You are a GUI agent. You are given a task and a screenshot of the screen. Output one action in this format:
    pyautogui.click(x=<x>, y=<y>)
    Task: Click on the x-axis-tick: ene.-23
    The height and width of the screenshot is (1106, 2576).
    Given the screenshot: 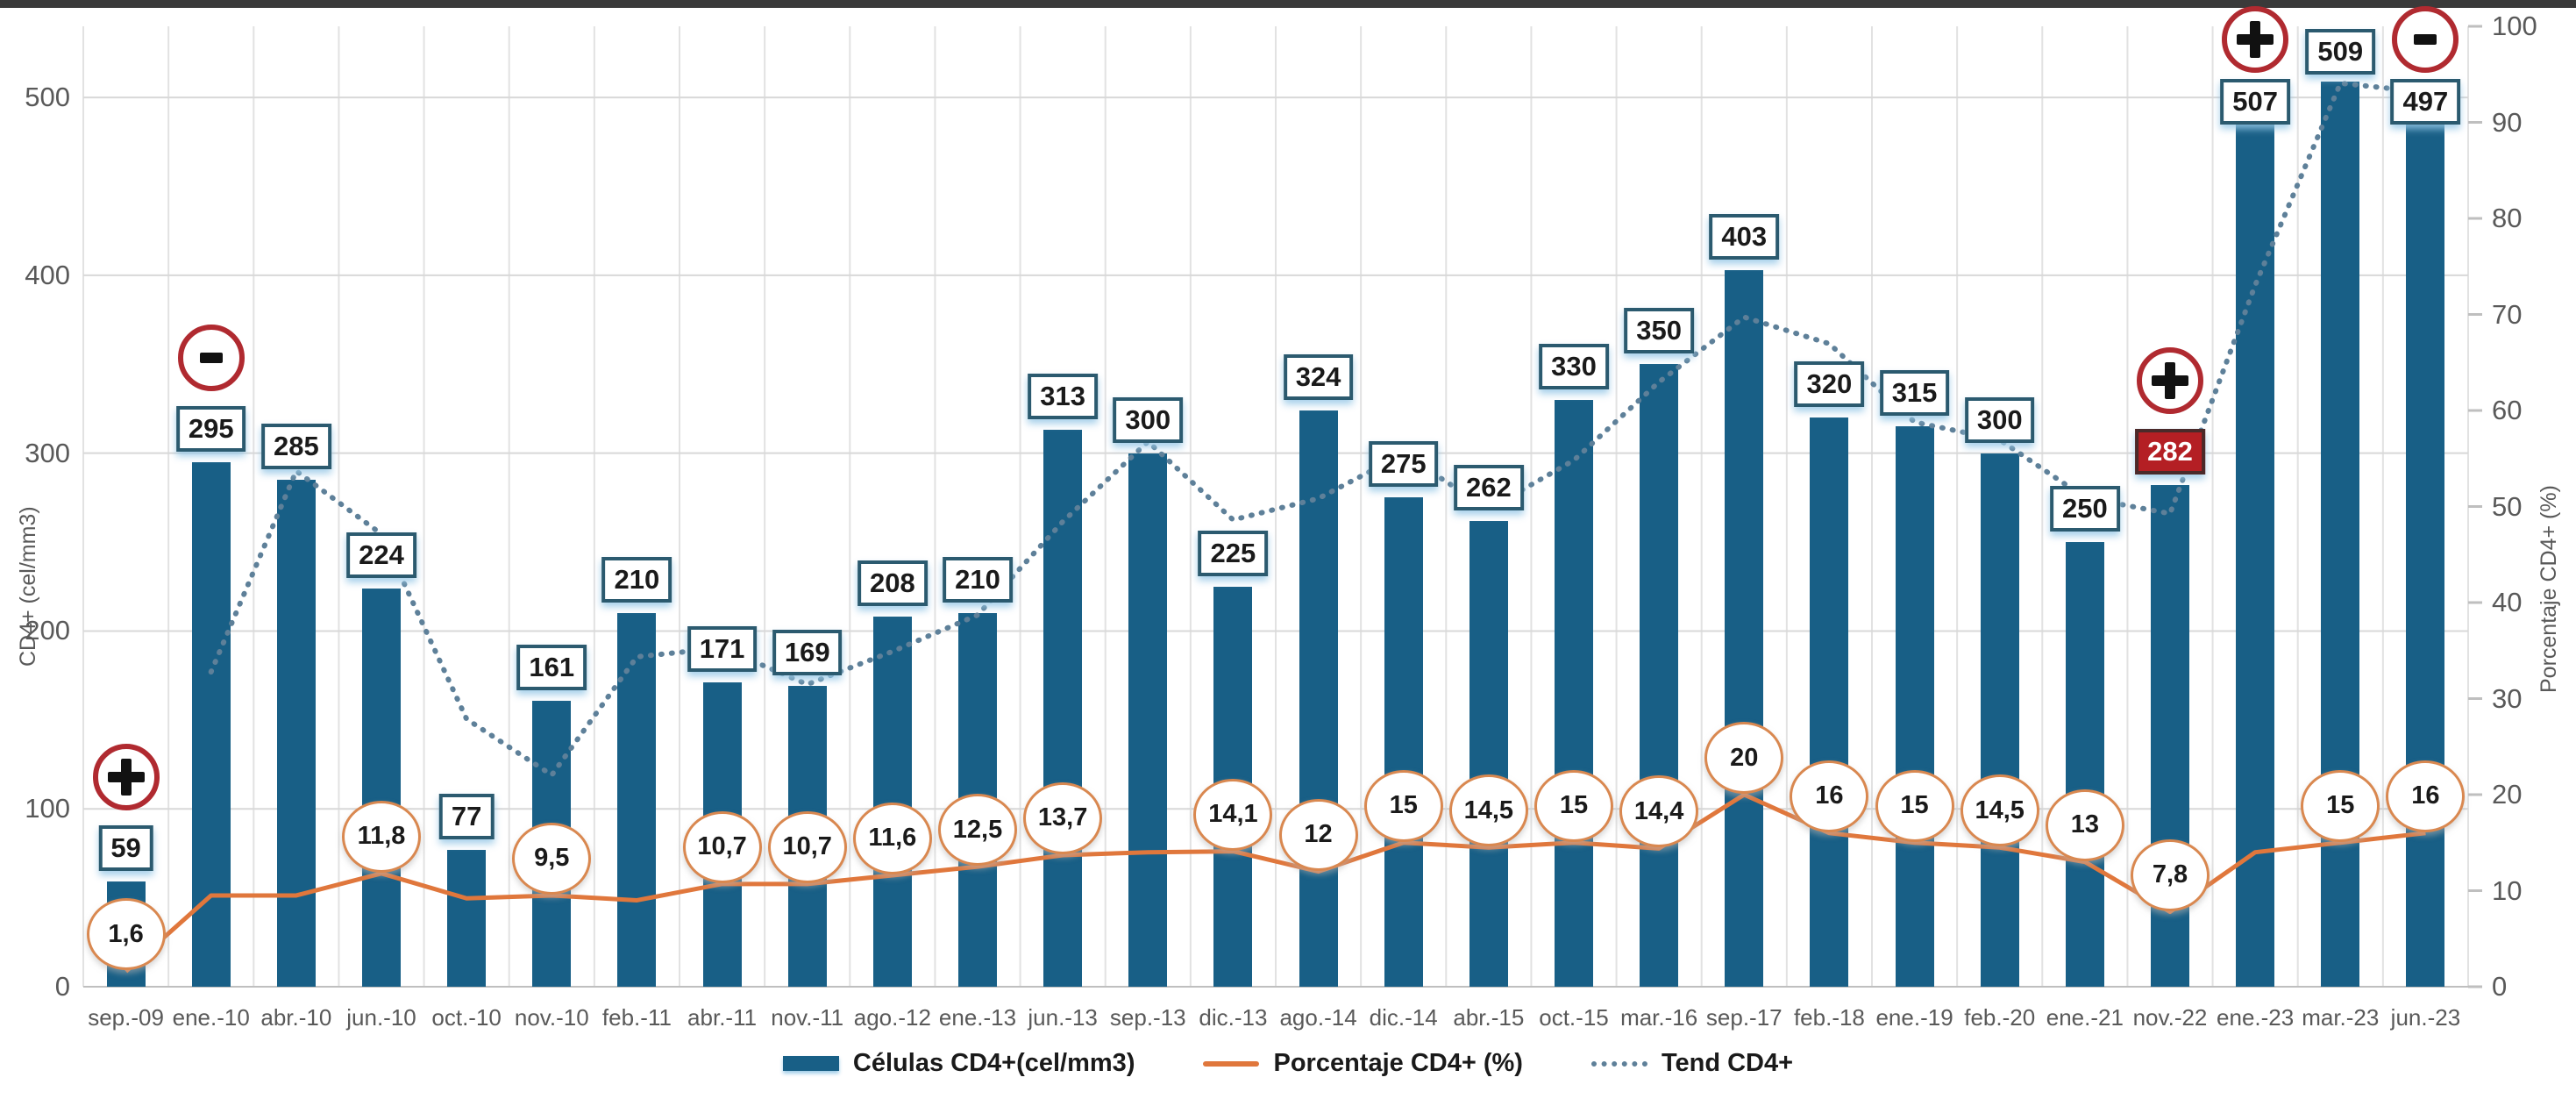 What is the action you would take?
    pyautogui.click(x=2256, y=1017)
    